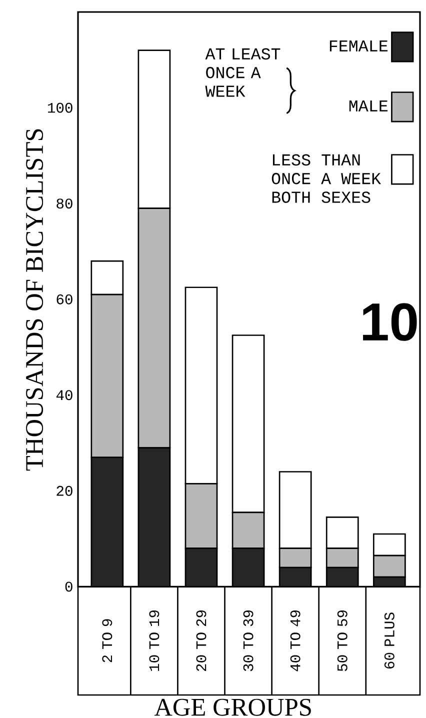 Image resolution: width=426 pixels, height=718 pixels. Describe the element at coordinates (232, 707) in the screenshot. I see `x-axis-title: AGE GROUPS` at that location.